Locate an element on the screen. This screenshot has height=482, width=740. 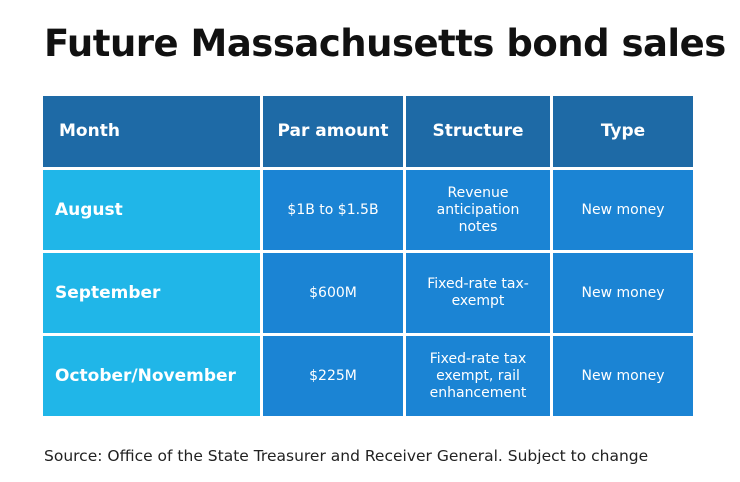
header-cell: Type is located at coordinates (623, 131).